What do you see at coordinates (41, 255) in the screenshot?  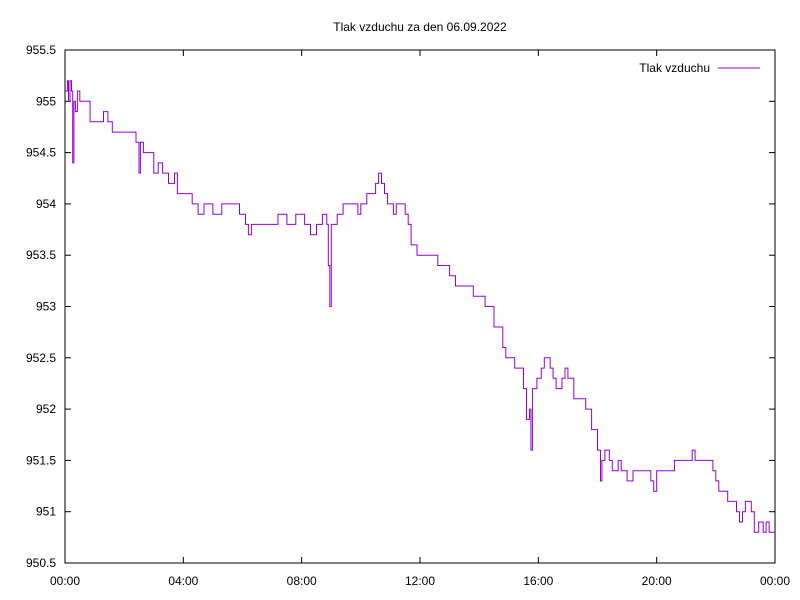 I see `y-tick-label: 953.5` at bounding box center [41, 255].